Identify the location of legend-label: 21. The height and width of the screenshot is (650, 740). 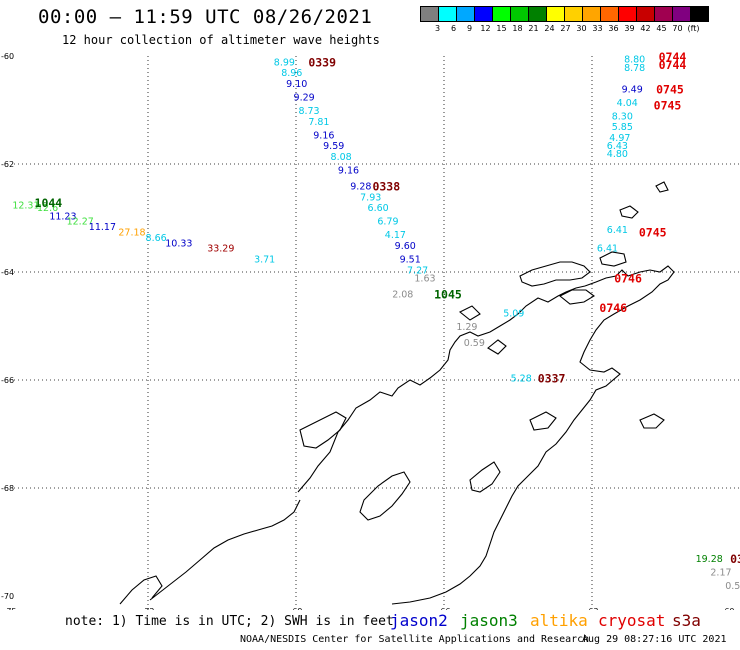
(533, 28).